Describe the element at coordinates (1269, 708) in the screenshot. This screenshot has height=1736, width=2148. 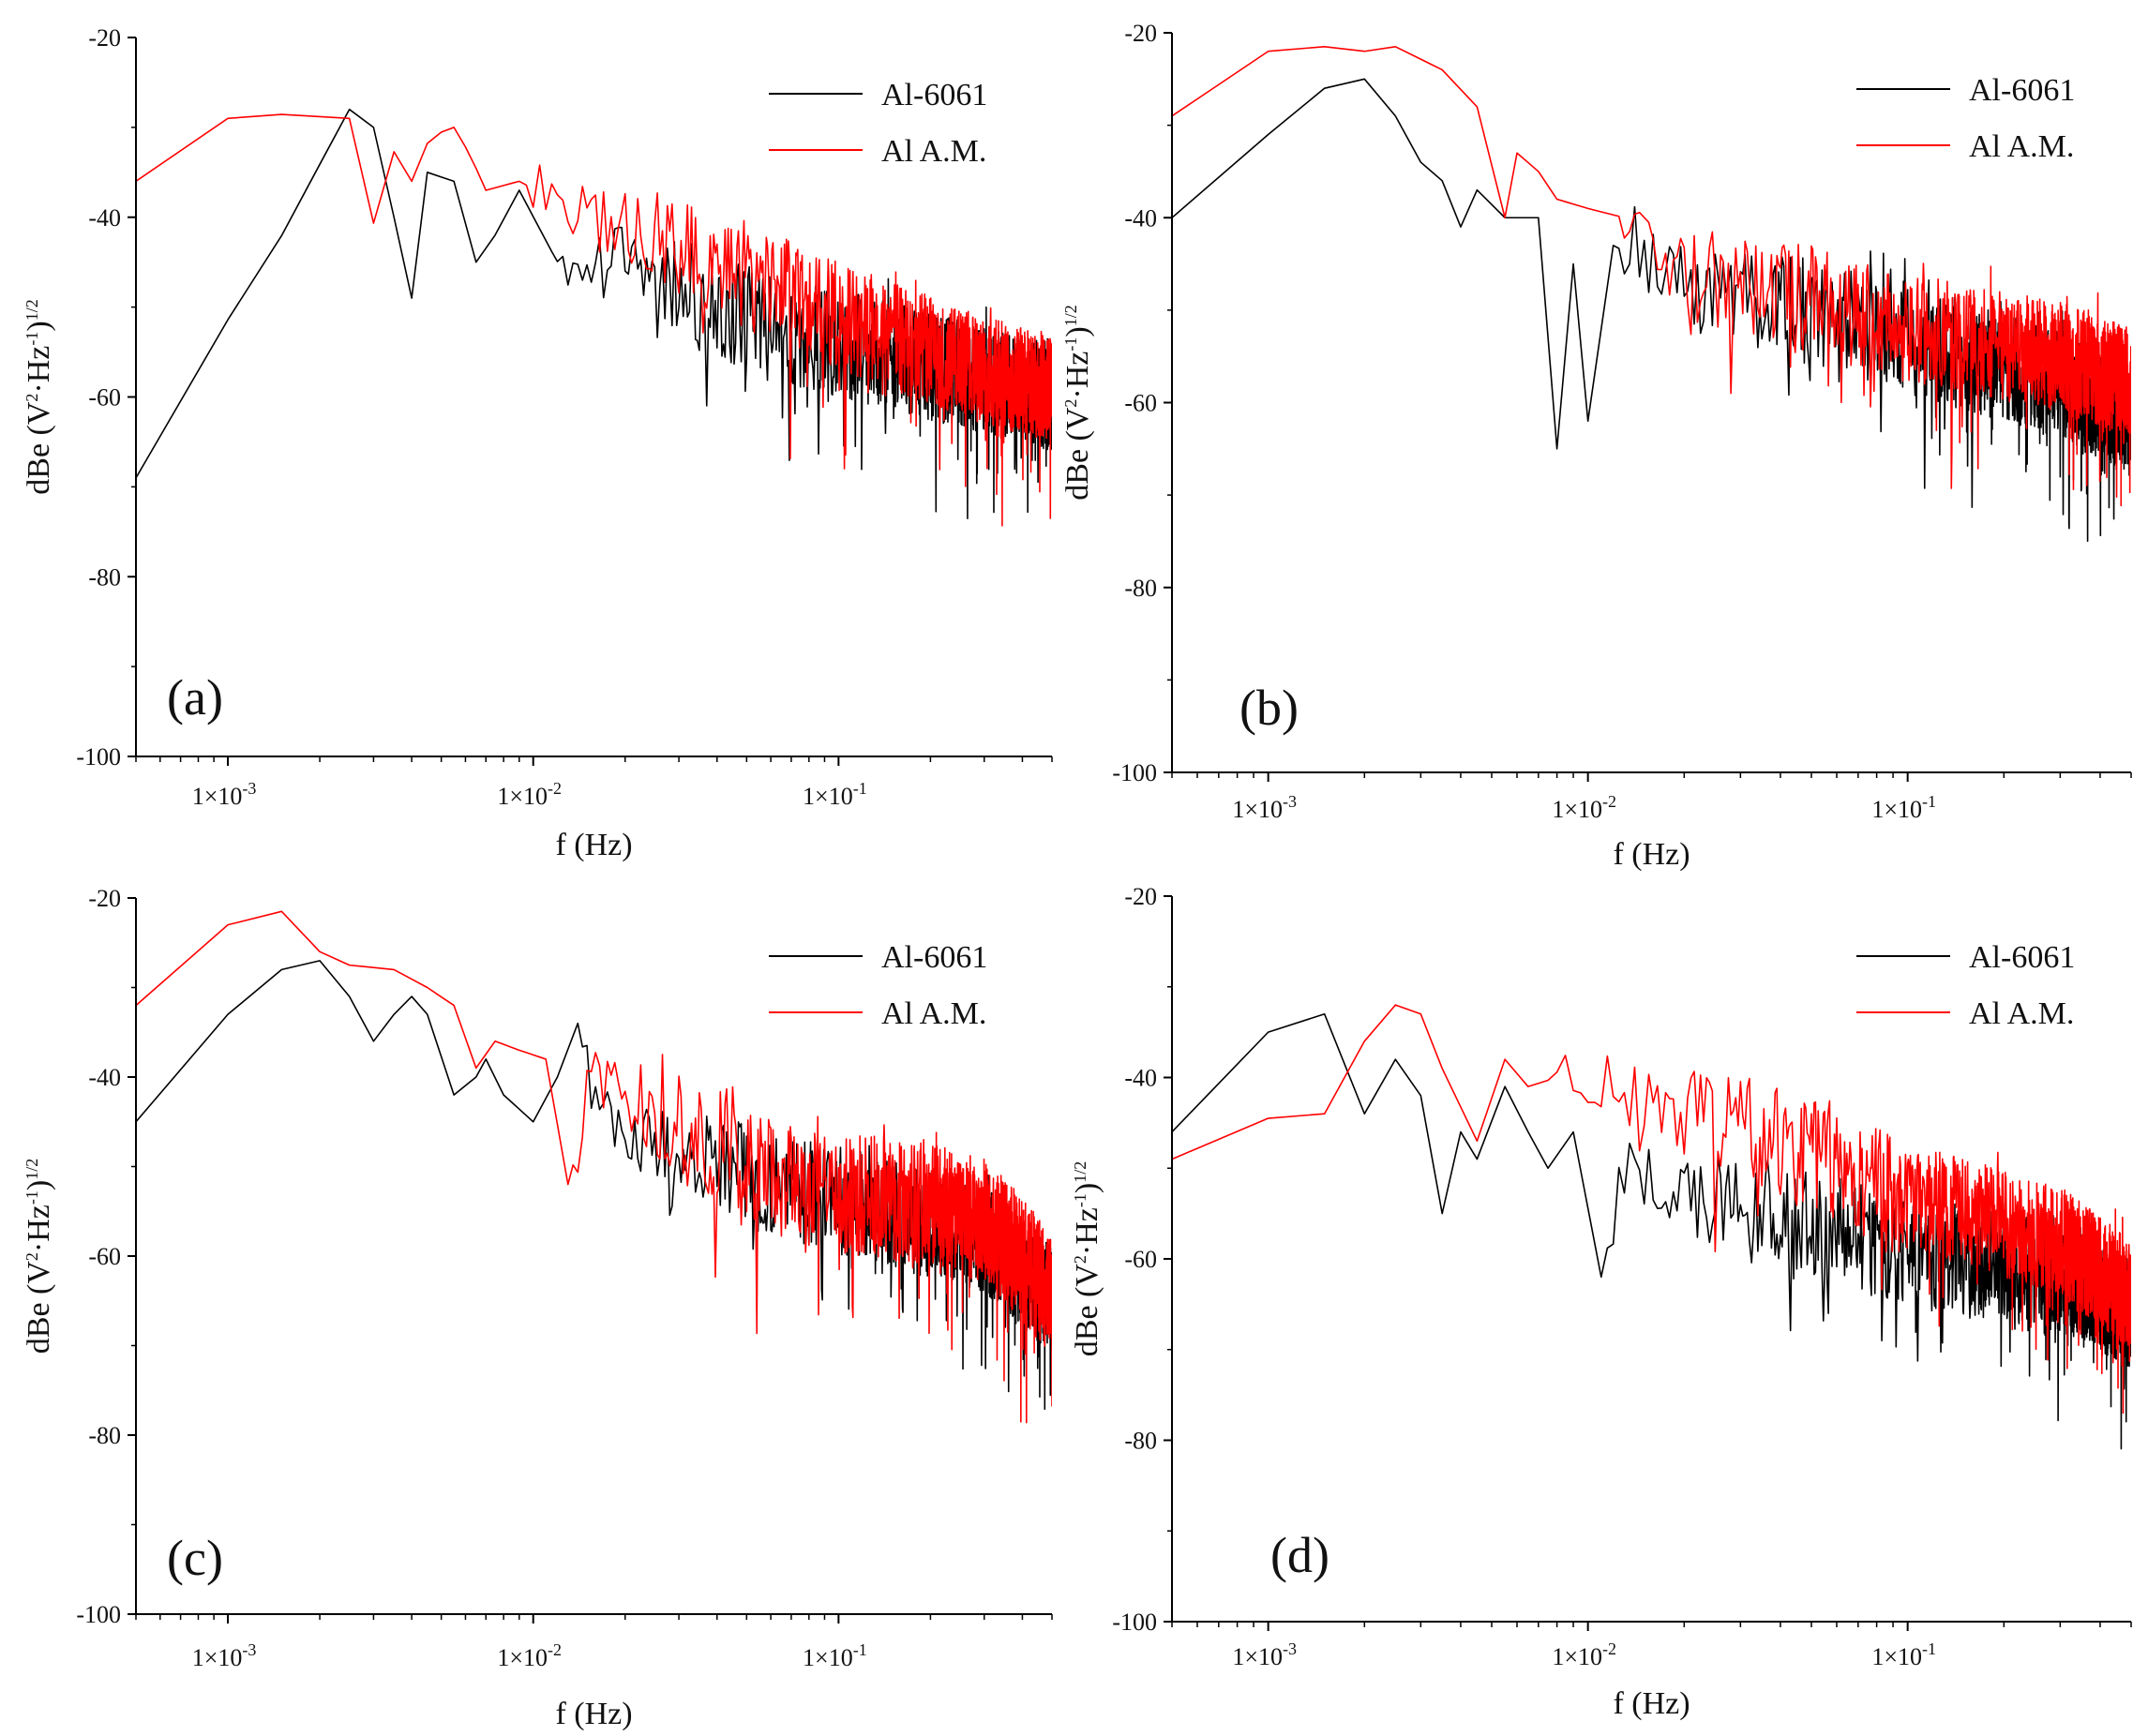
I see `panel-label: (b)` at that location.